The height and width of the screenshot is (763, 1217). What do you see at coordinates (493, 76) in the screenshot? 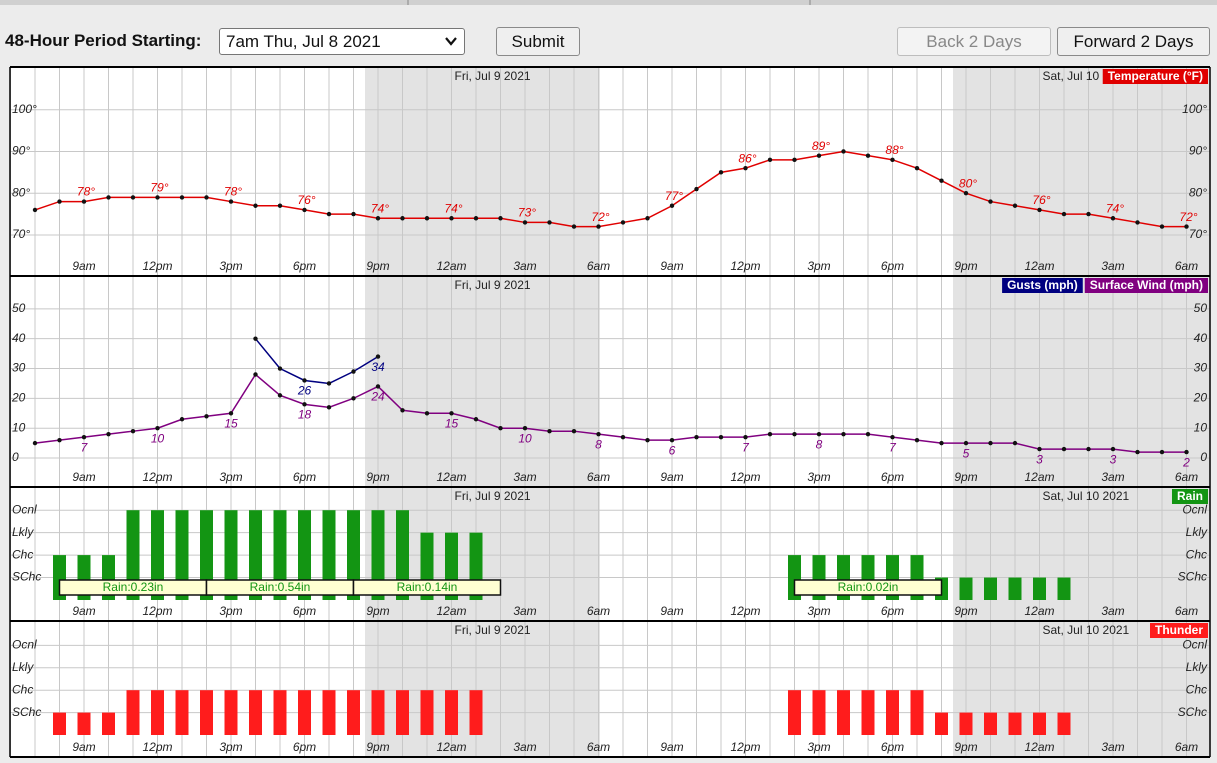
I see `day-label: Fri, Jul 9 2021` at bounding box center [493, 76].